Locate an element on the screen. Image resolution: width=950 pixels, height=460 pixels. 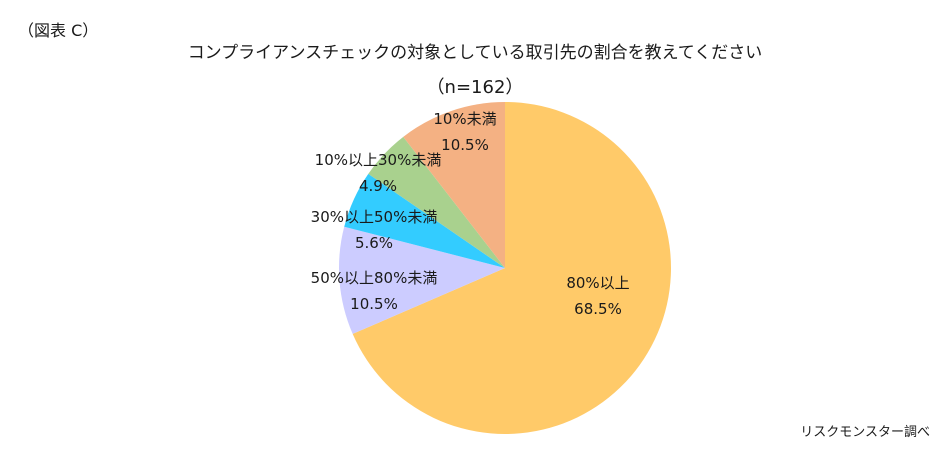
slice-value-label: 5.6% is located at coordinates (374, 243).